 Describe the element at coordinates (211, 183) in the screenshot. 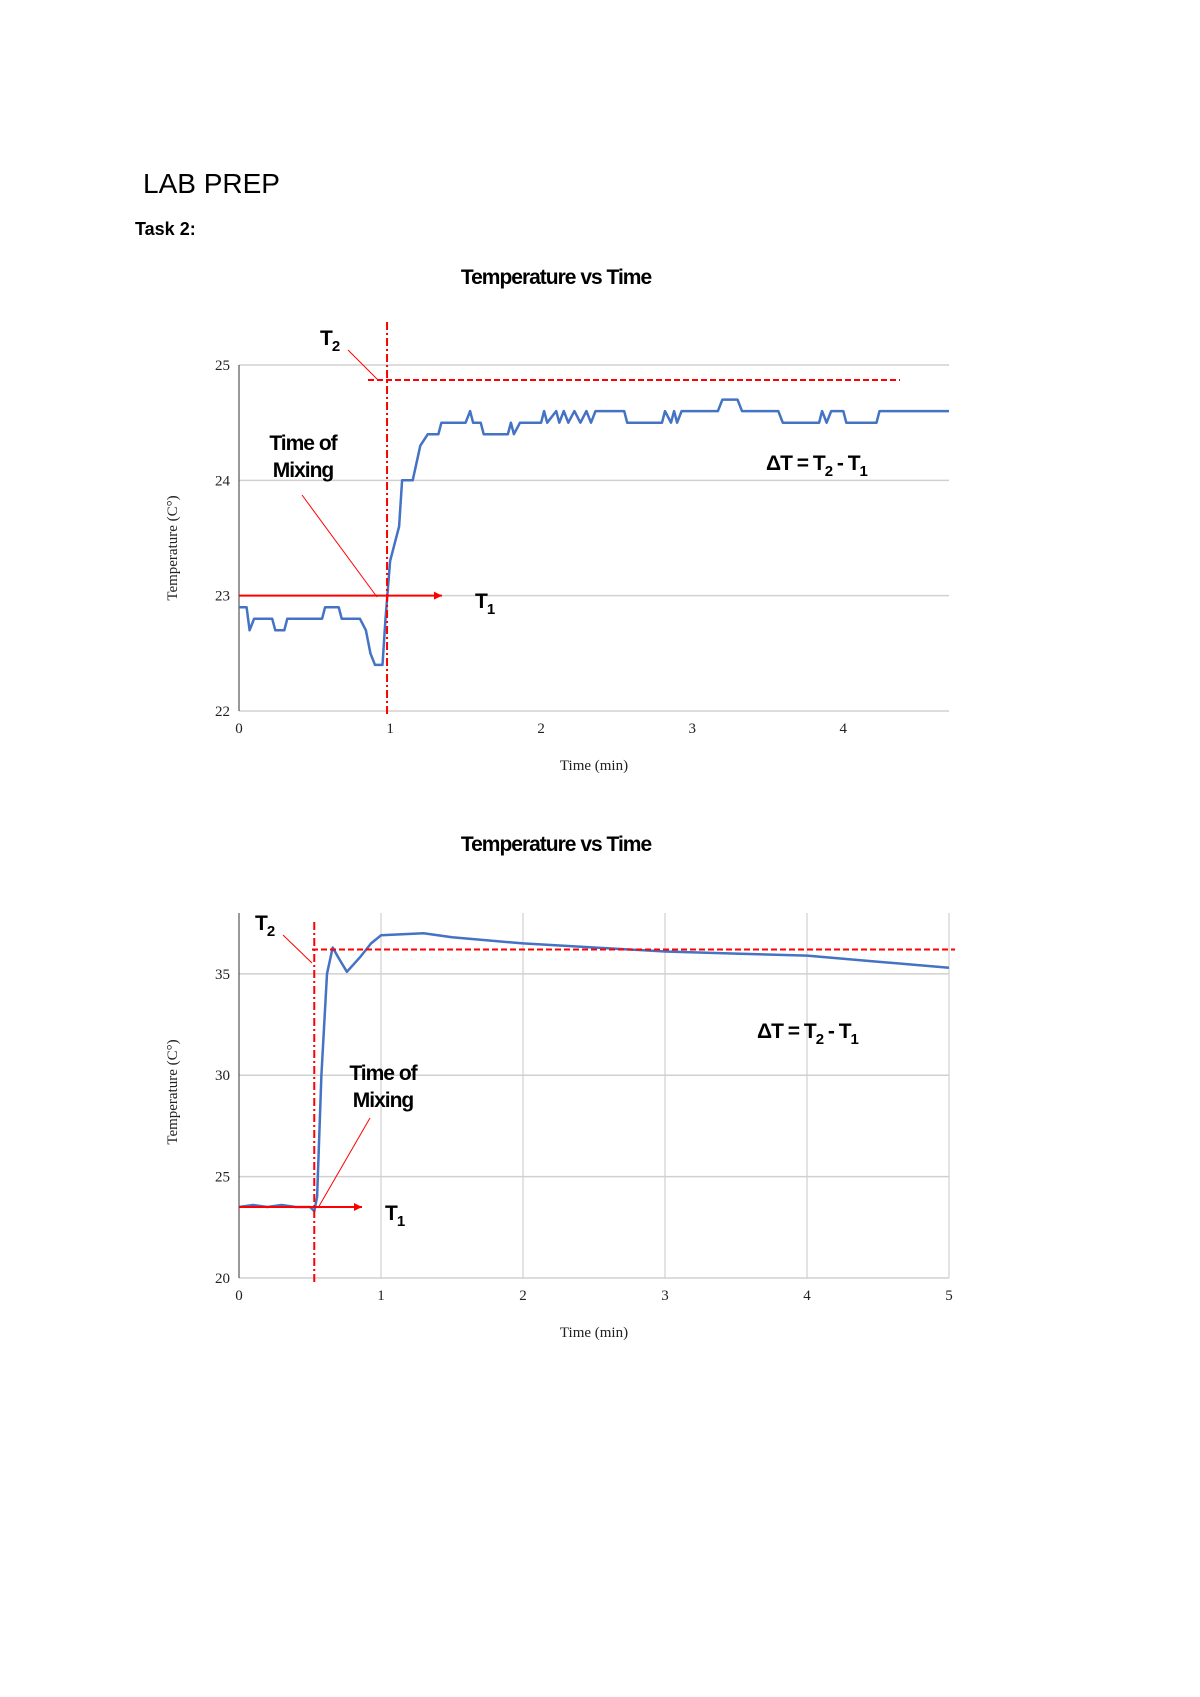

I see `page-title: LAB PREP` at that location.